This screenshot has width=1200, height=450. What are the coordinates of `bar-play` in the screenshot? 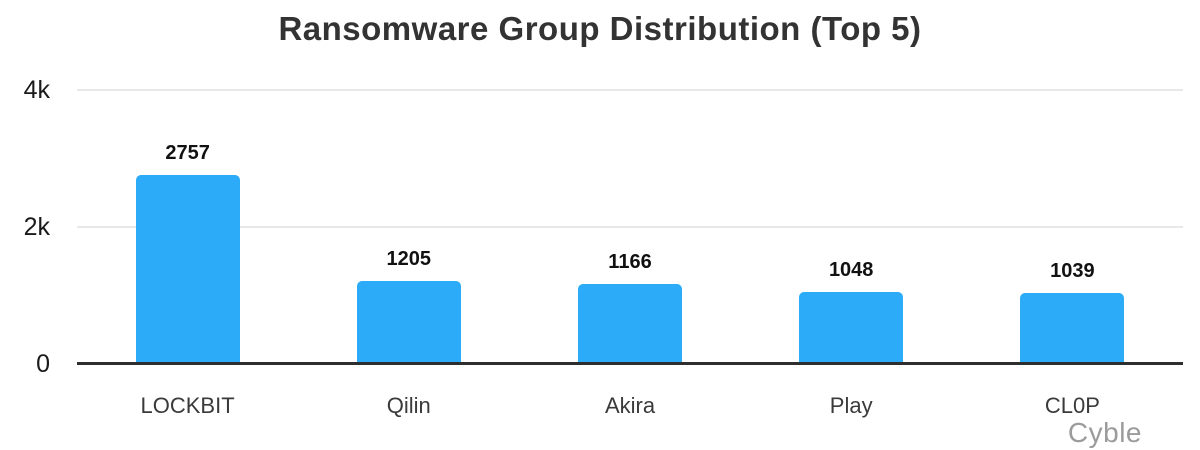 It's located at (851, 327).